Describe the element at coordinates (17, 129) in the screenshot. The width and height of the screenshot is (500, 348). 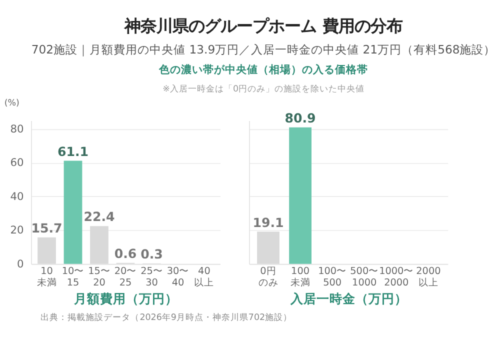
I see `y-tick-label: 80` at that location.